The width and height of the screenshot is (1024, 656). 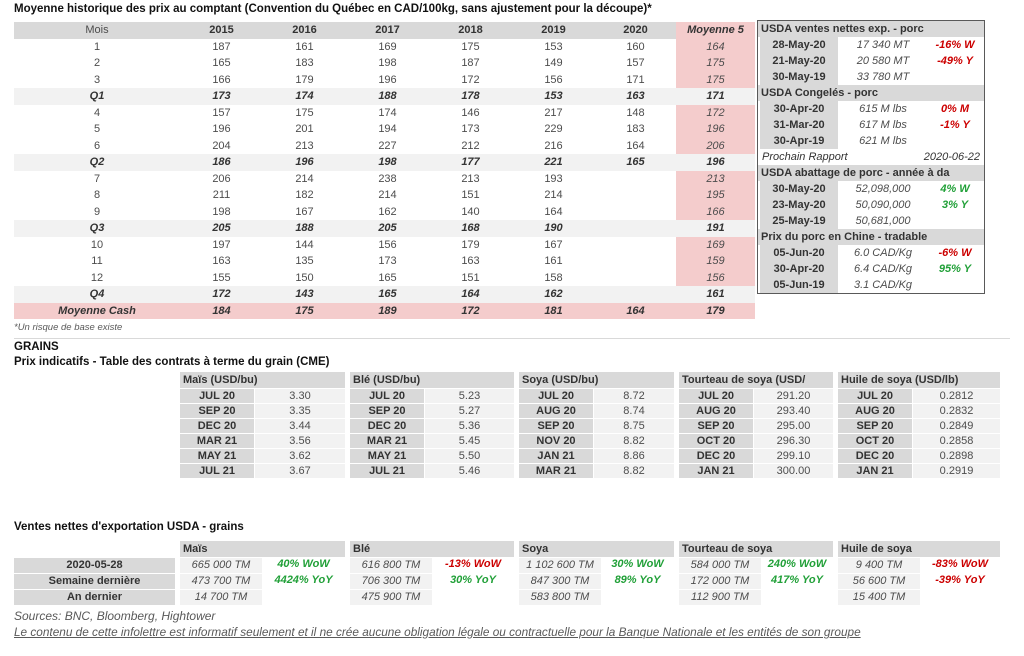 I want to click on futures-row: AUG 20 0.2832, so click(x=919, y=410).